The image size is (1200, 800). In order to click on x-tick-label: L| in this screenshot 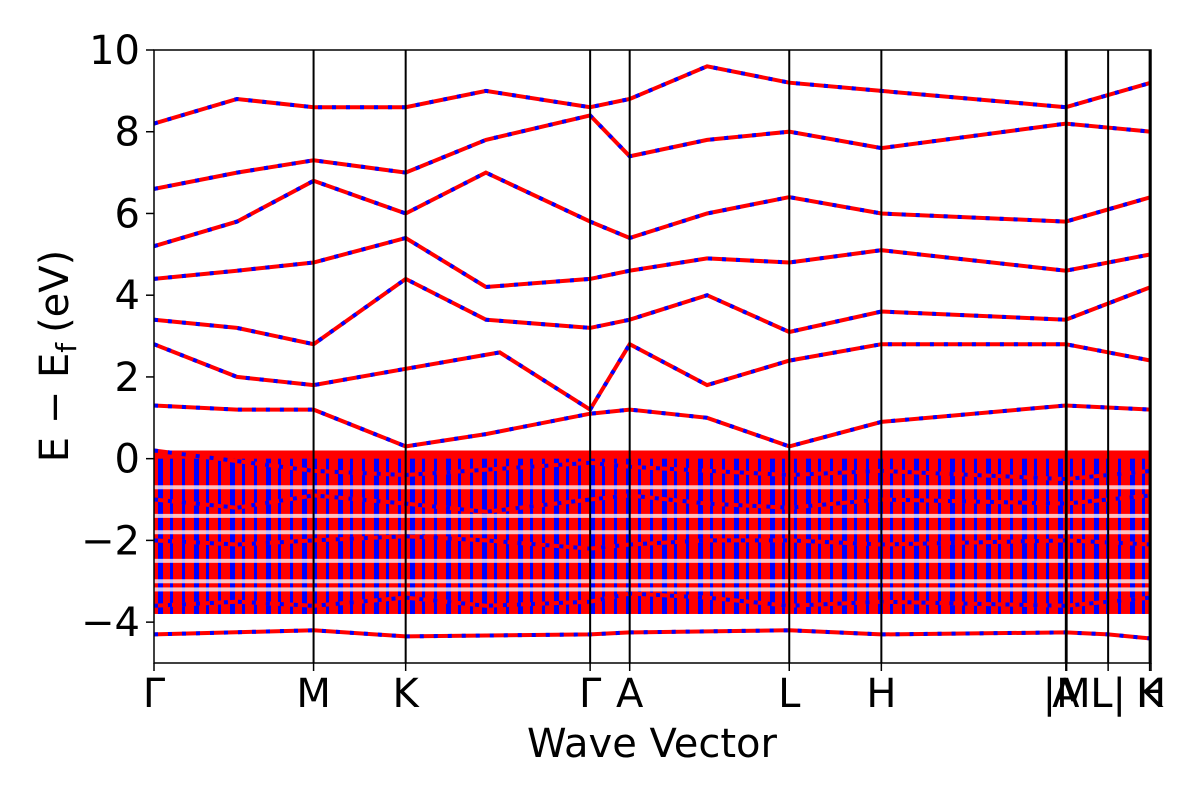, I will do `click(1108, 694)`.